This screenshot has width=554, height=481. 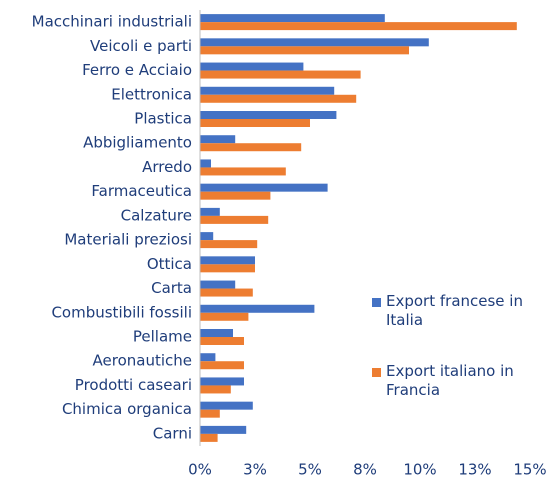 I want to click on y-tick-label: Arredo, so click(x=167, y=167).